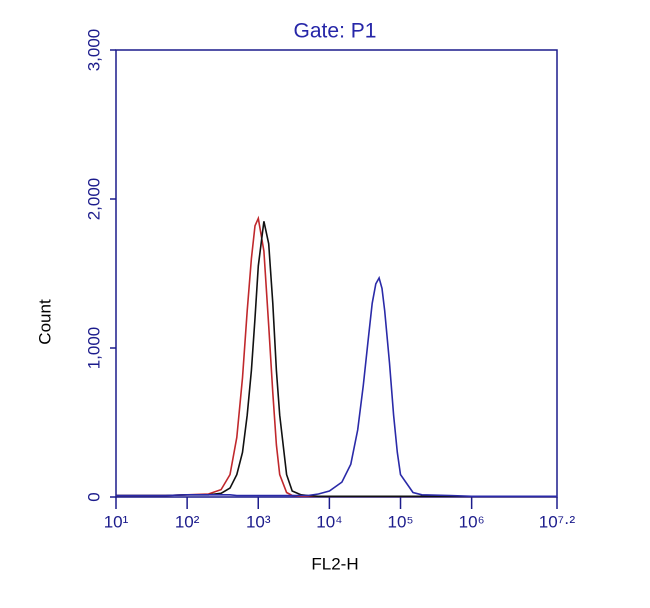  What do you see at coordinates (329, 521) in the screenshot?
I see `x-tick-label: 10⁴` at bounding box center [329, 521].